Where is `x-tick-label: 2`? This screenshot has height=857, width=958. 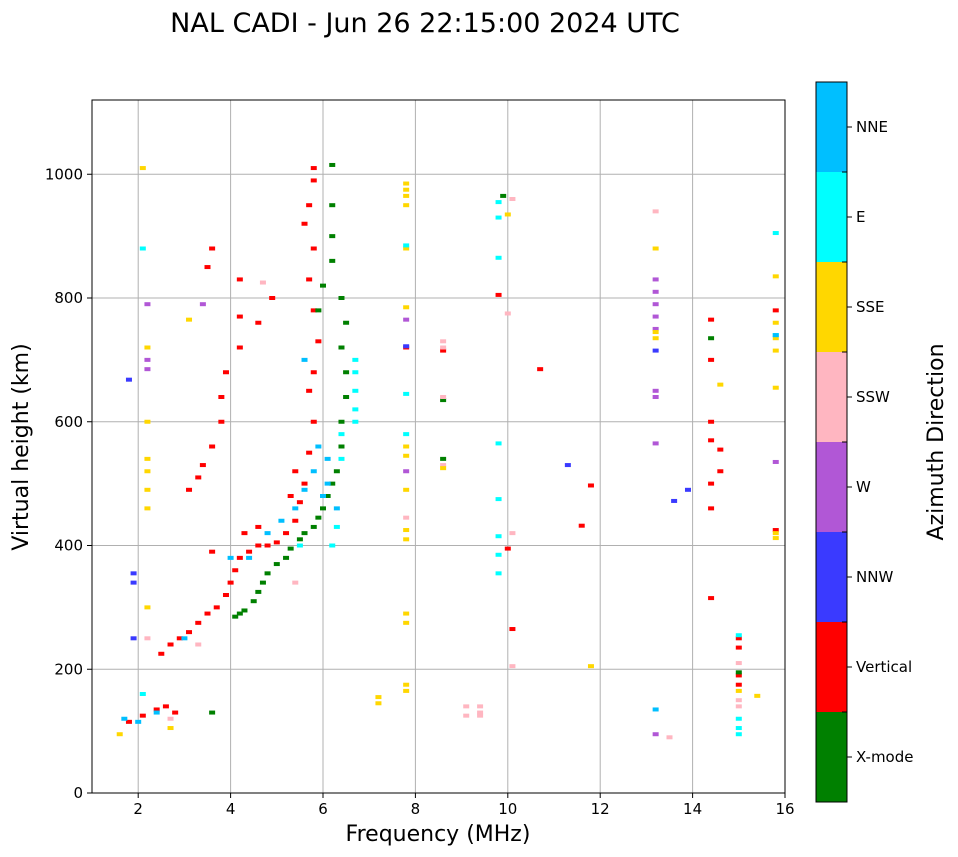 x-tick-label: 2 is located at coordinates (138, 809).